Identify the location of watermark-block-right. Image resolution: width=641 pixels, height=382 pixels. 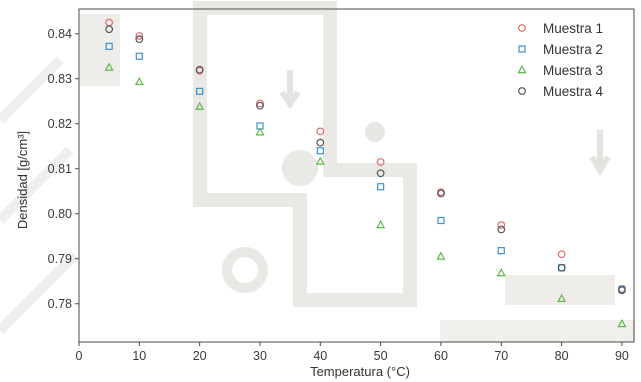
(560, 290).